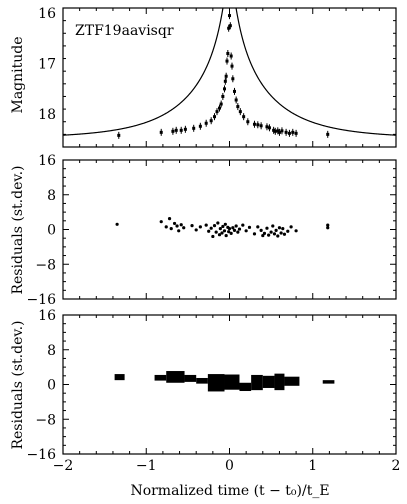  I want to click on y-tick-label: 0, so click(51, 231).